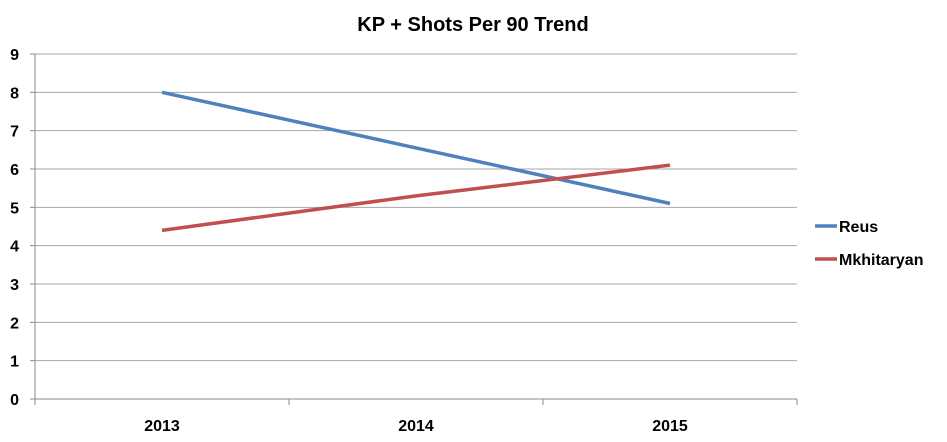  I want to click on legend-label-reus: Reus, so click(858, 227).